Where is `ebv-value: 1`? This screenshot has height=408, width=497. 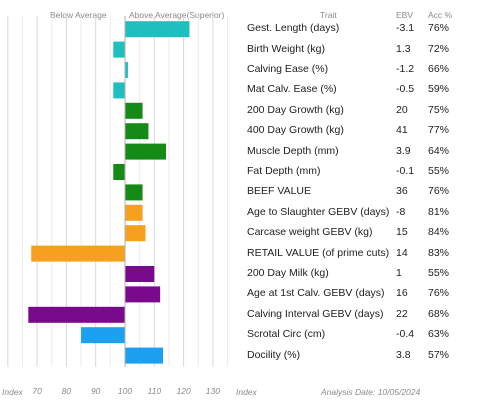 ebv-value: 1 is located at coordinates (399, 273).